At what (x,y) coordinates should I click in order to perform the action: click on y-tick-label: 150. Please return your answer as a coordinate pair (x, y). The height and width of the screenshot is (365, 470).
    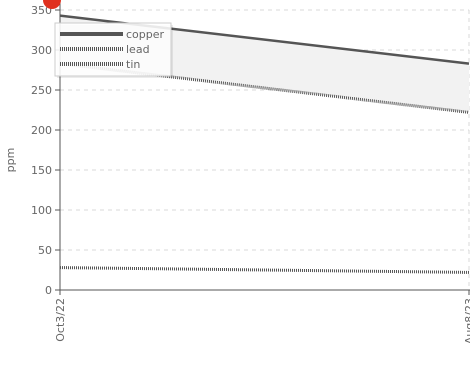
    Looking at the image, I should click on (41, 170).